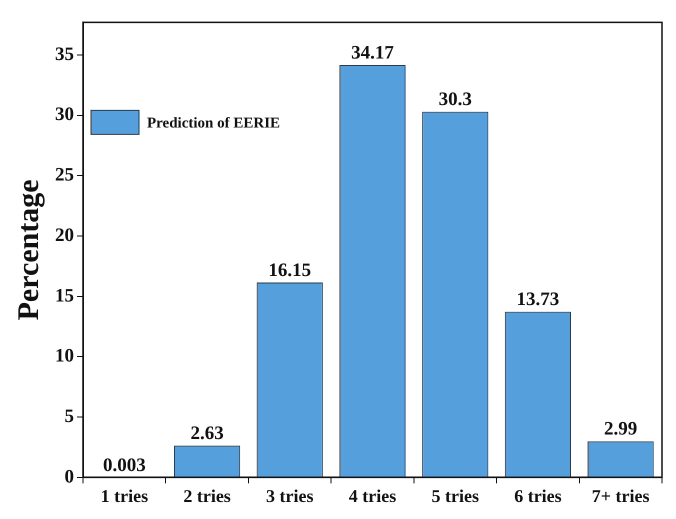 This screenshot has height=519, width=676. Describe the element at coordinates (64, 235) in the screenshot. I see `y-tick-label: 20` at that location.